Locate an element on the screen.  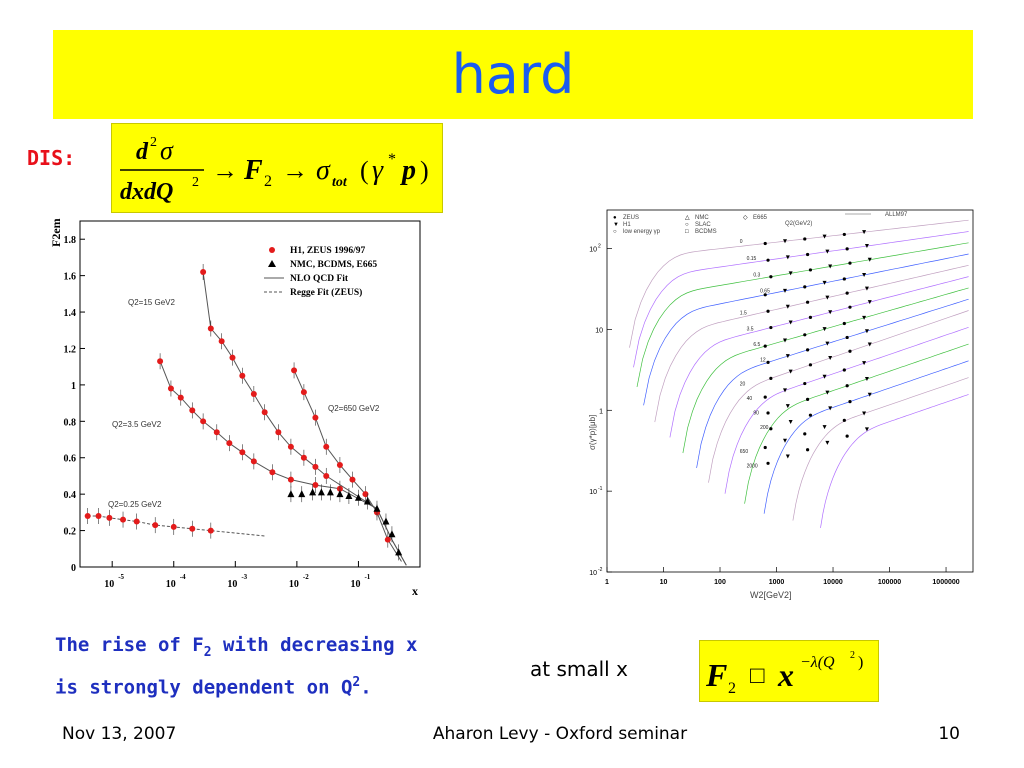
eq2-x: x is located at coordinates (785, 675).